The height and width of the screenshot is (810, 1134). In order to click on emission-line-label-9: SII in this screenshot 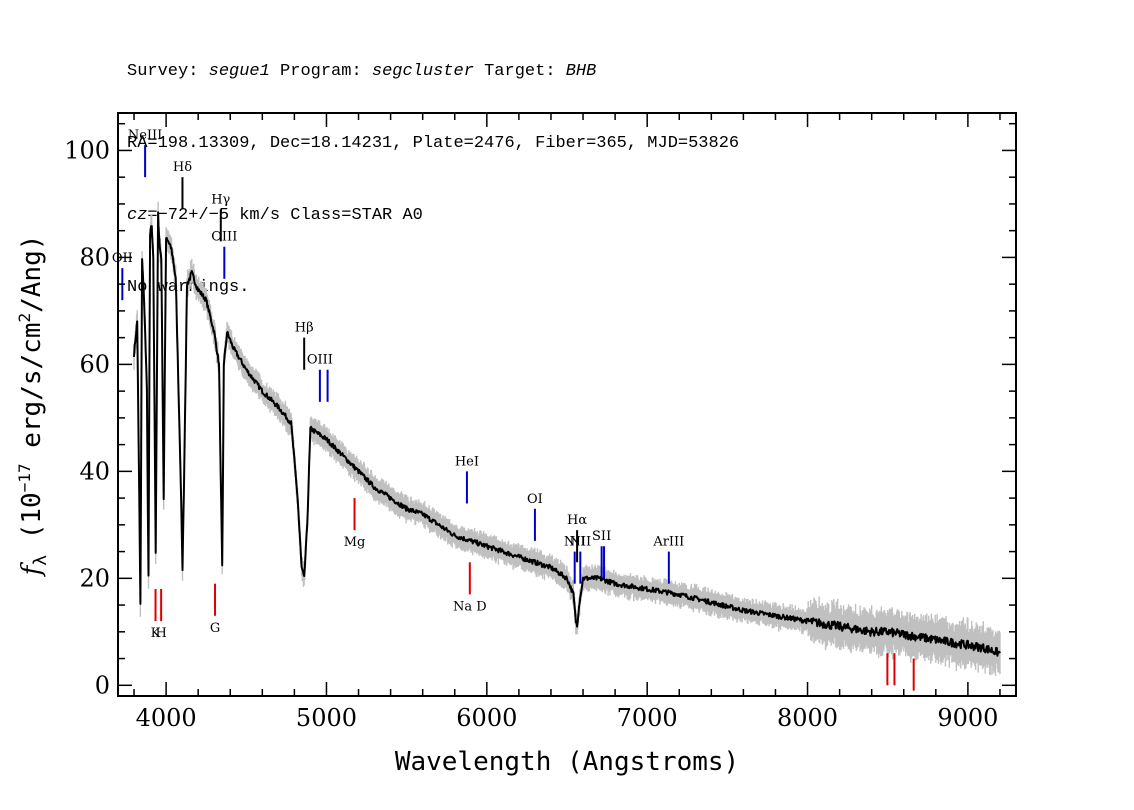, I will do `click(601, 536)`.